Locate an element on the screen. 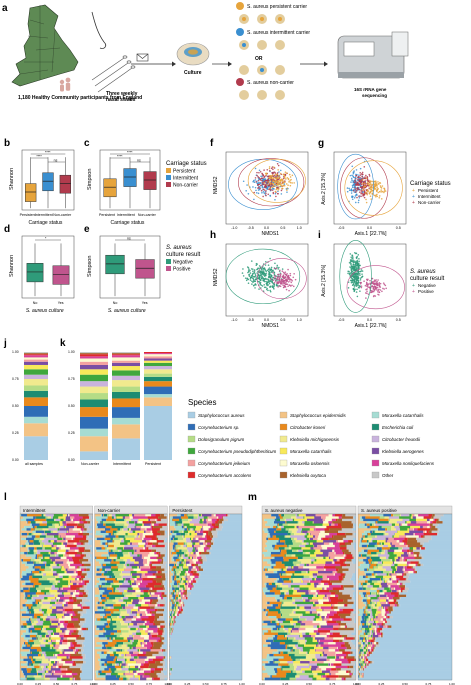 The height and width of the screenshot is (685, 471). confidence-ellipse is located at coordinates (375, 287).